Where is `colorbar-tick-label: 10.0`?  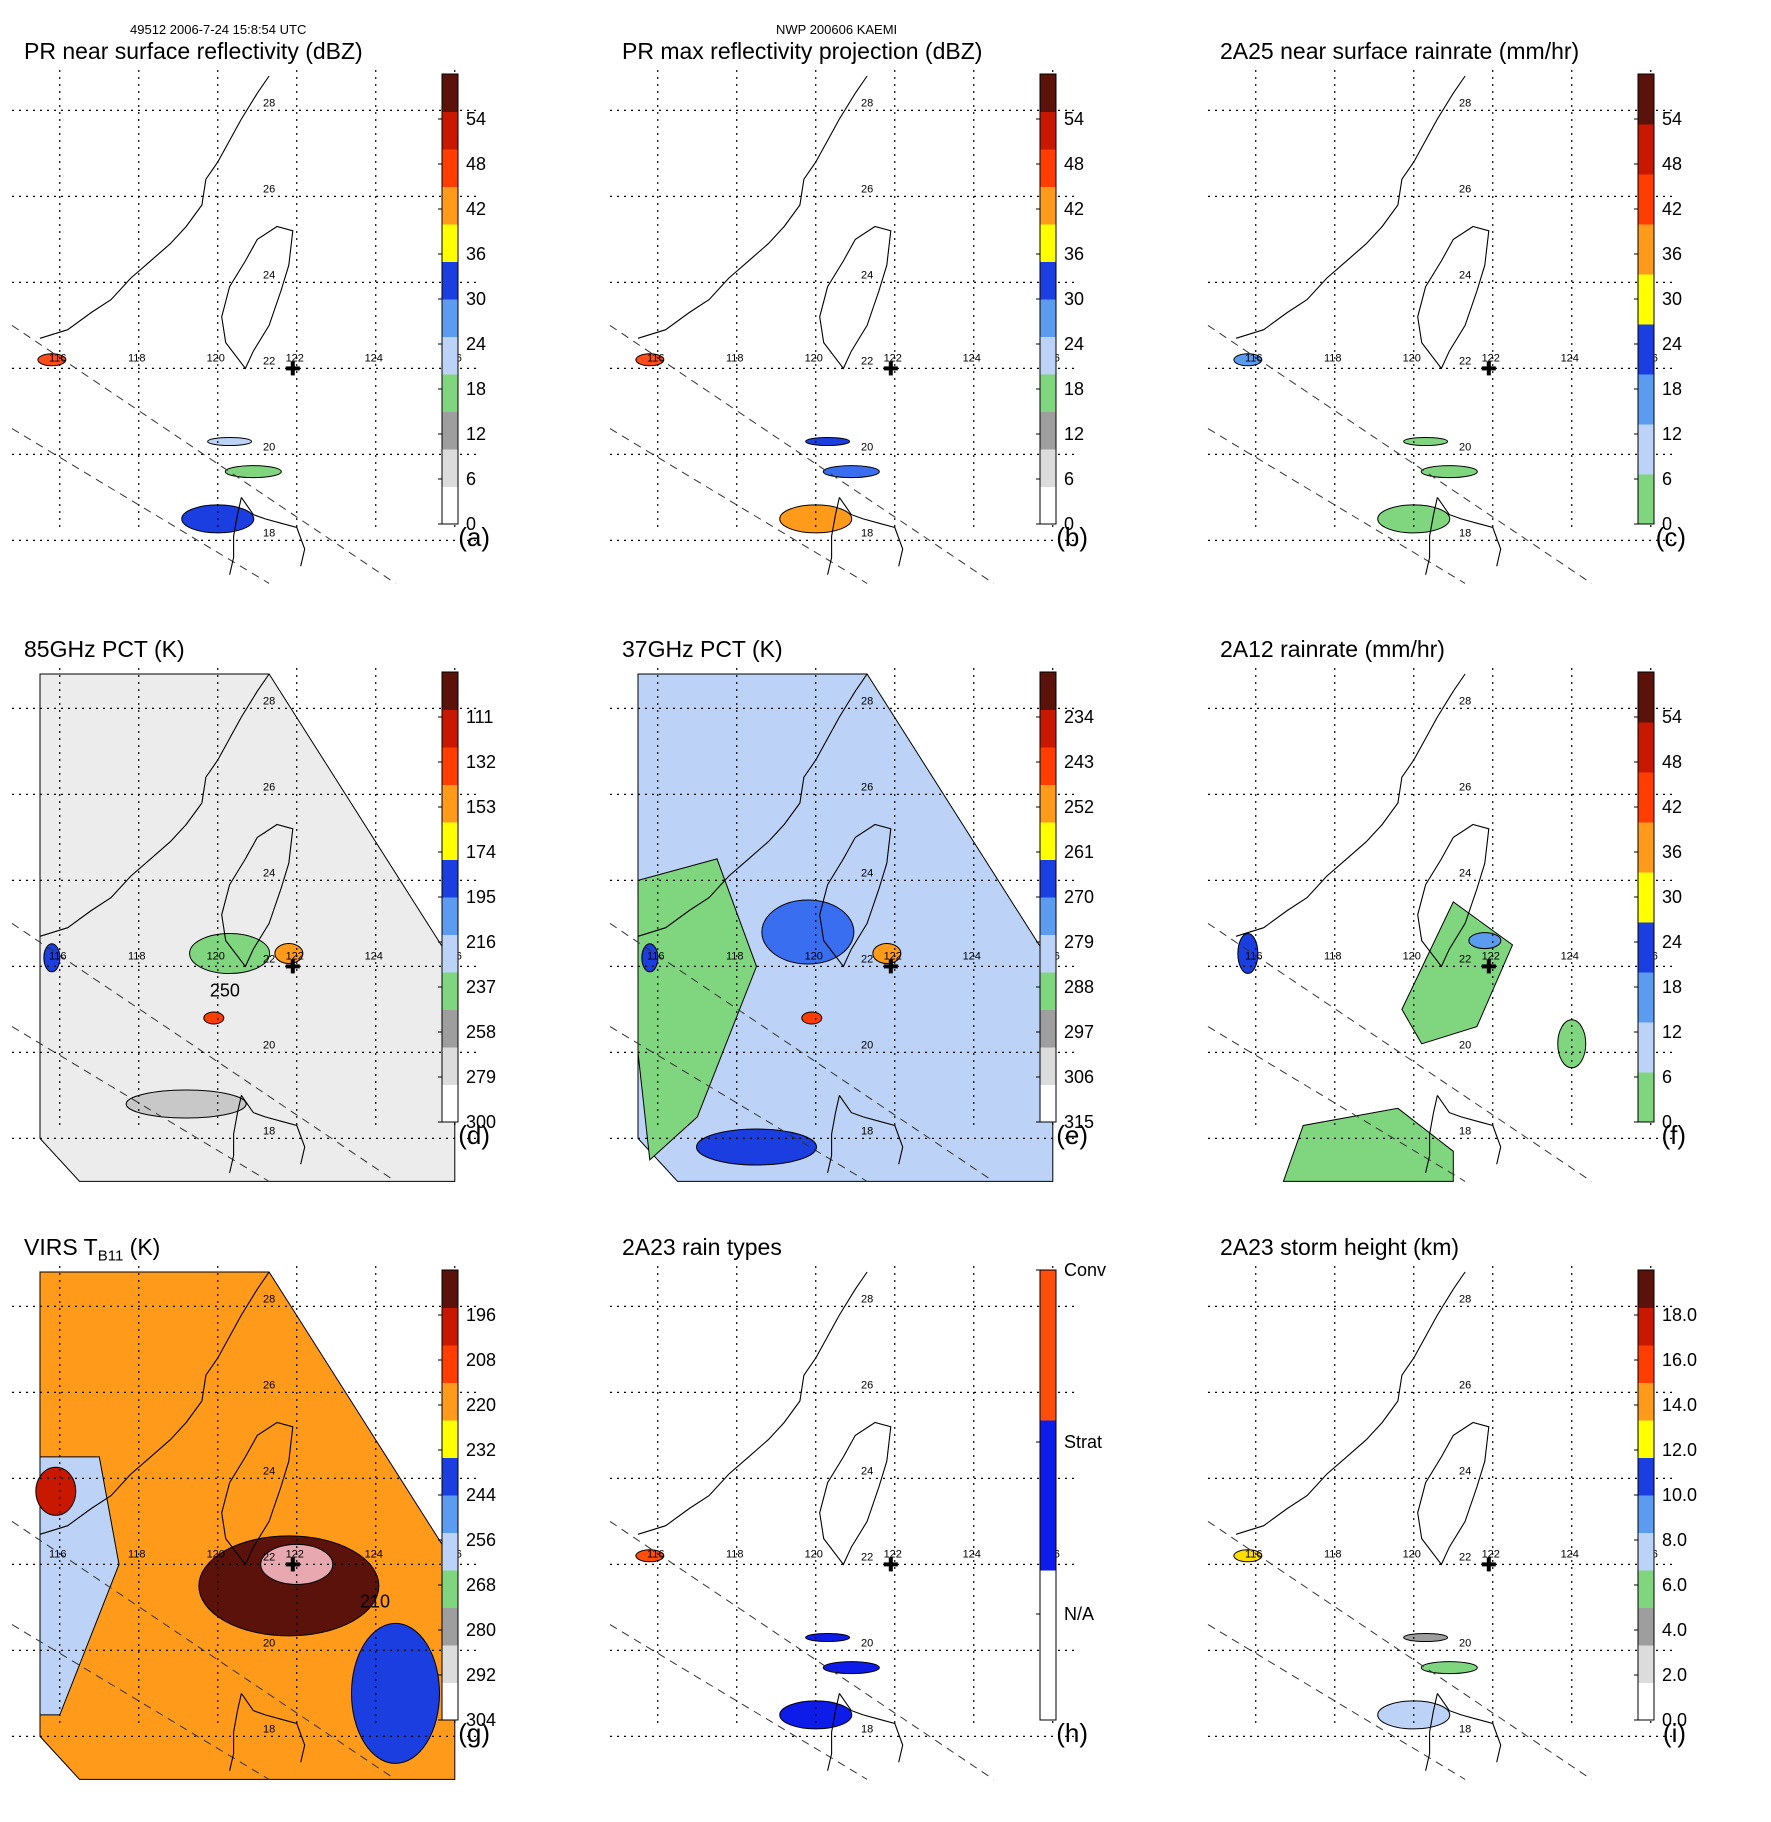
colorbar-tick-label: 10.0 is located at coordinates (1679, 1495).